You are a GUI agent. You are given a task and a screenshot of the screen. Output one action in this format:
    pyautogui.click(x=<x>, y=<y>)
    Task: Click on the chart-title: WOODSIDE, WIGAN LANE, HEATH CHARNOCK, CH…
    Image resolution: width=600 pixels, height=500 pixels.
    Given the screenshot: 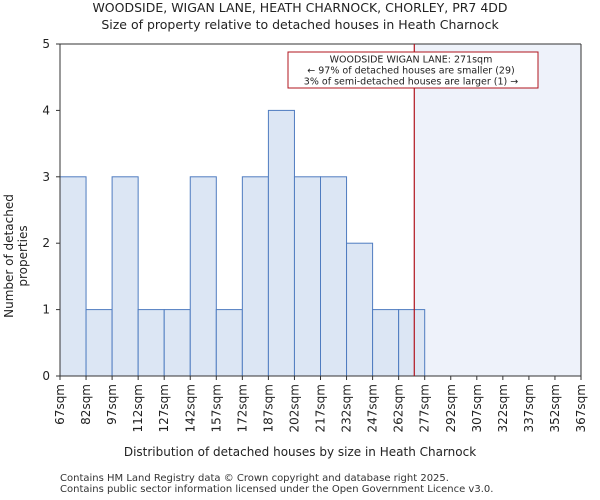 What is the action you would take?
    pyautogui.click(x=300, y=7)
    